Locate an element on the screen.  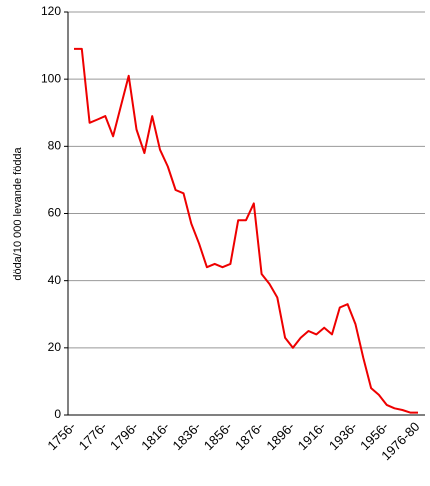
x-tick-label: 1876- is located at coordinates (249, 436).